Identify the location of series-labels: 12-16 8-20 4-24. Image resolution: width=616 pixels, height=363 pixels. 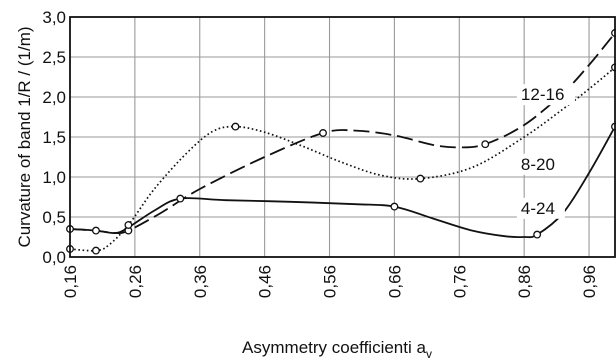
(545, 151).